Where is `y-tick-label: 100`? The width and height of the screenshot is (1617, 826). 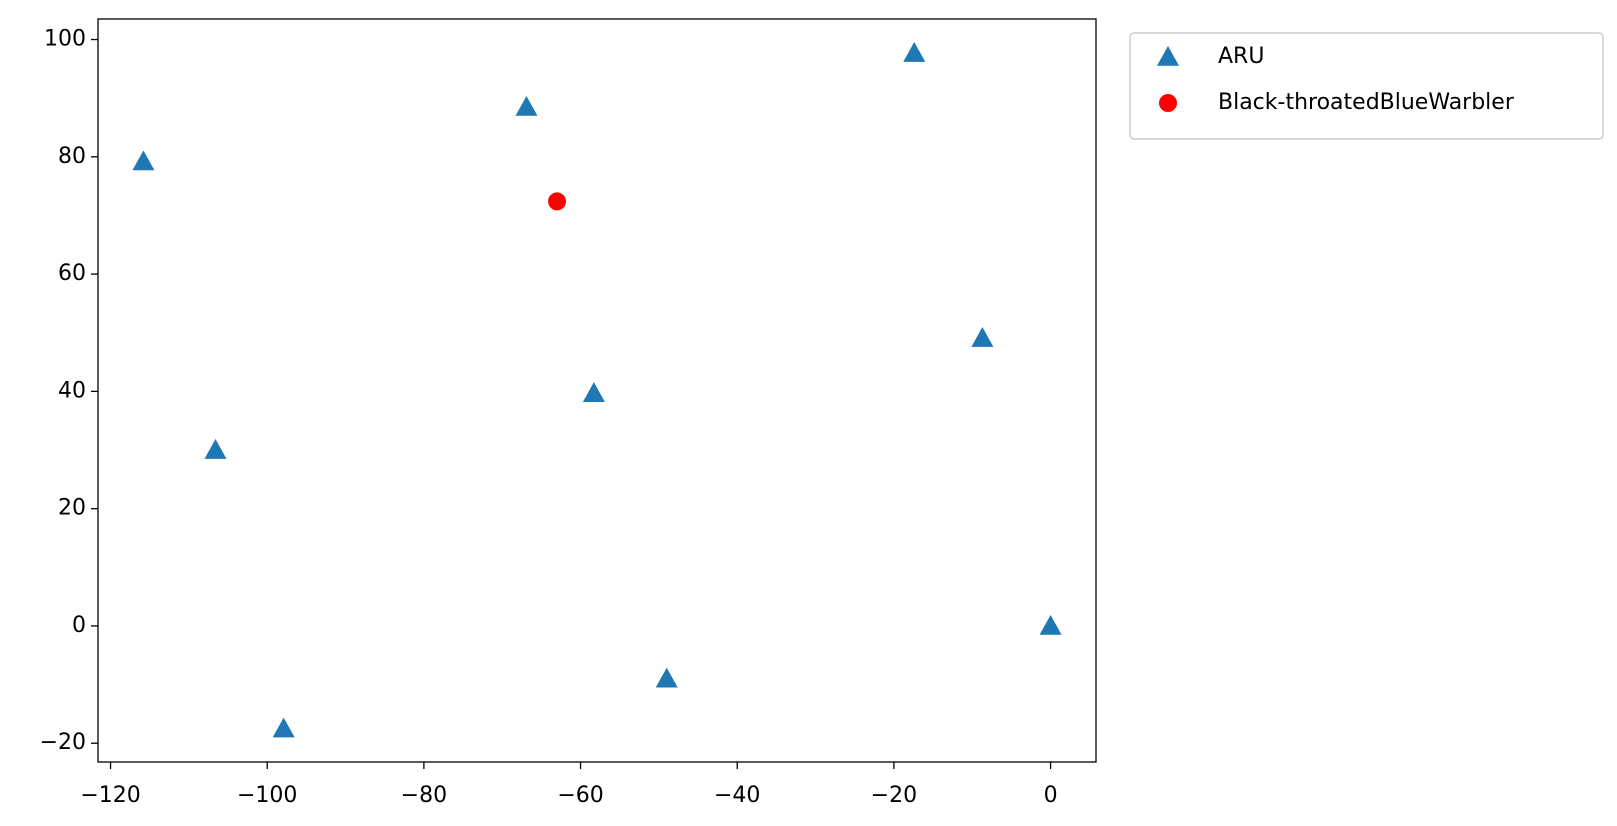 y-tick-label: 100 is located at coordinates (65, 39).